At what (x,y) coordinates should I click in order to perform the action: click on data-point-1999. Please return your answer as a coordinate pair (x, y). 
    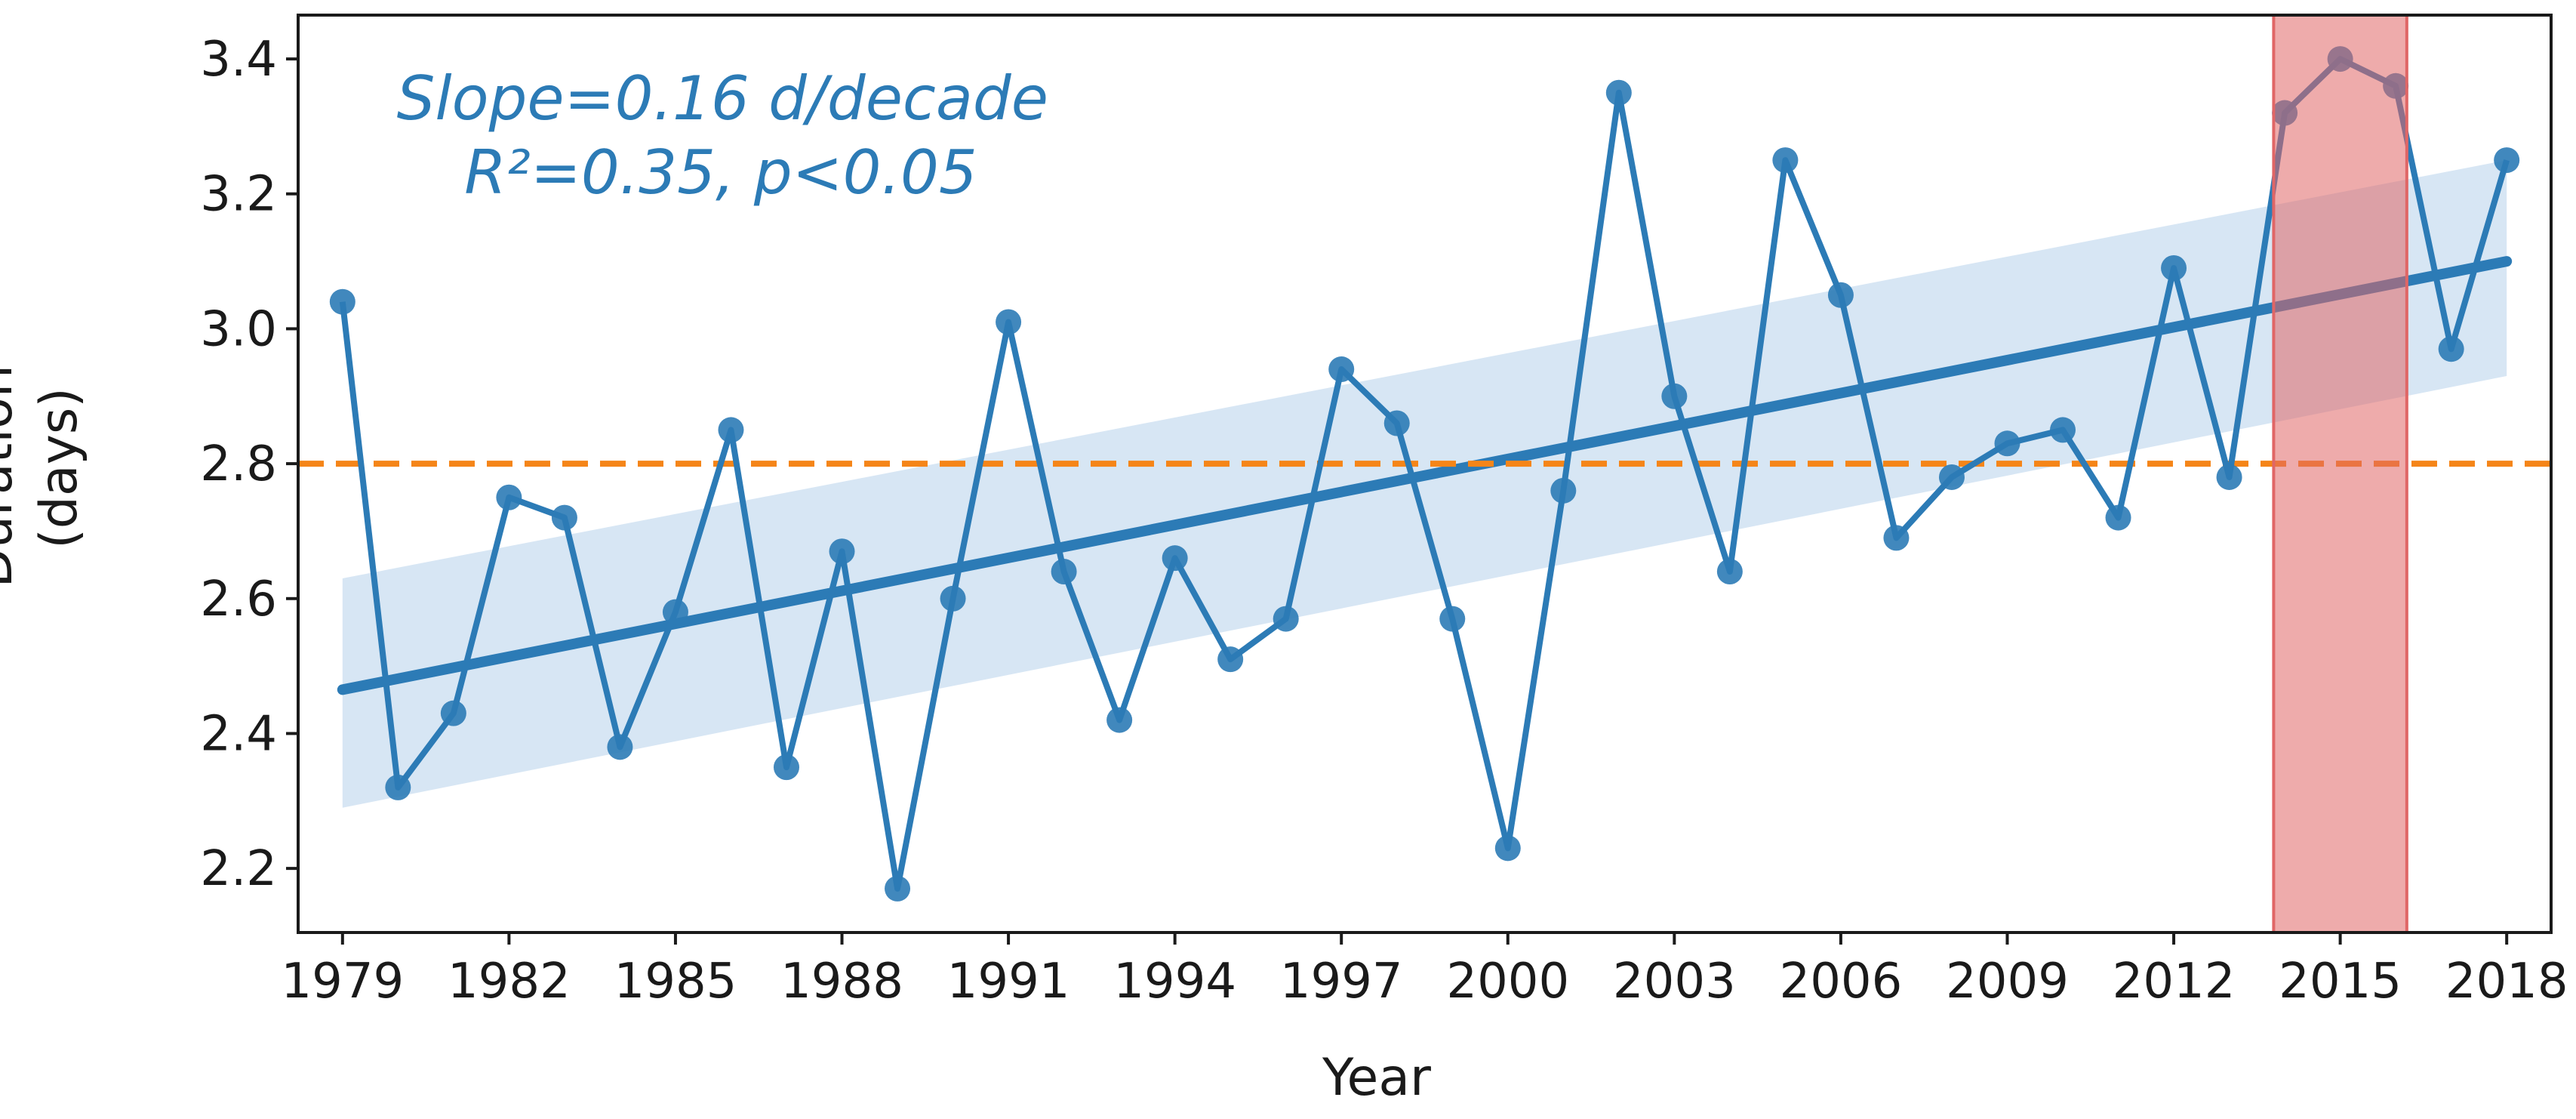
    Looking at the image, I should click on (1452, 619).